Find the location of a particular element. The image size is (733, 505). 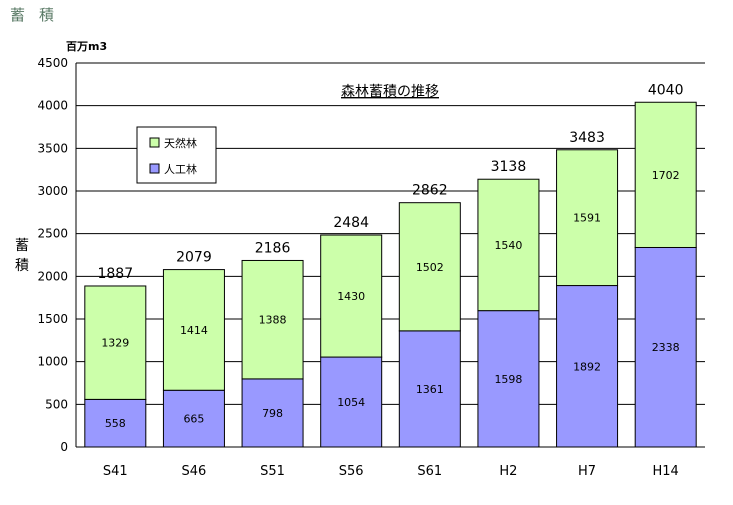

total-value-label: 3138 is located at coordinates (509, 167).